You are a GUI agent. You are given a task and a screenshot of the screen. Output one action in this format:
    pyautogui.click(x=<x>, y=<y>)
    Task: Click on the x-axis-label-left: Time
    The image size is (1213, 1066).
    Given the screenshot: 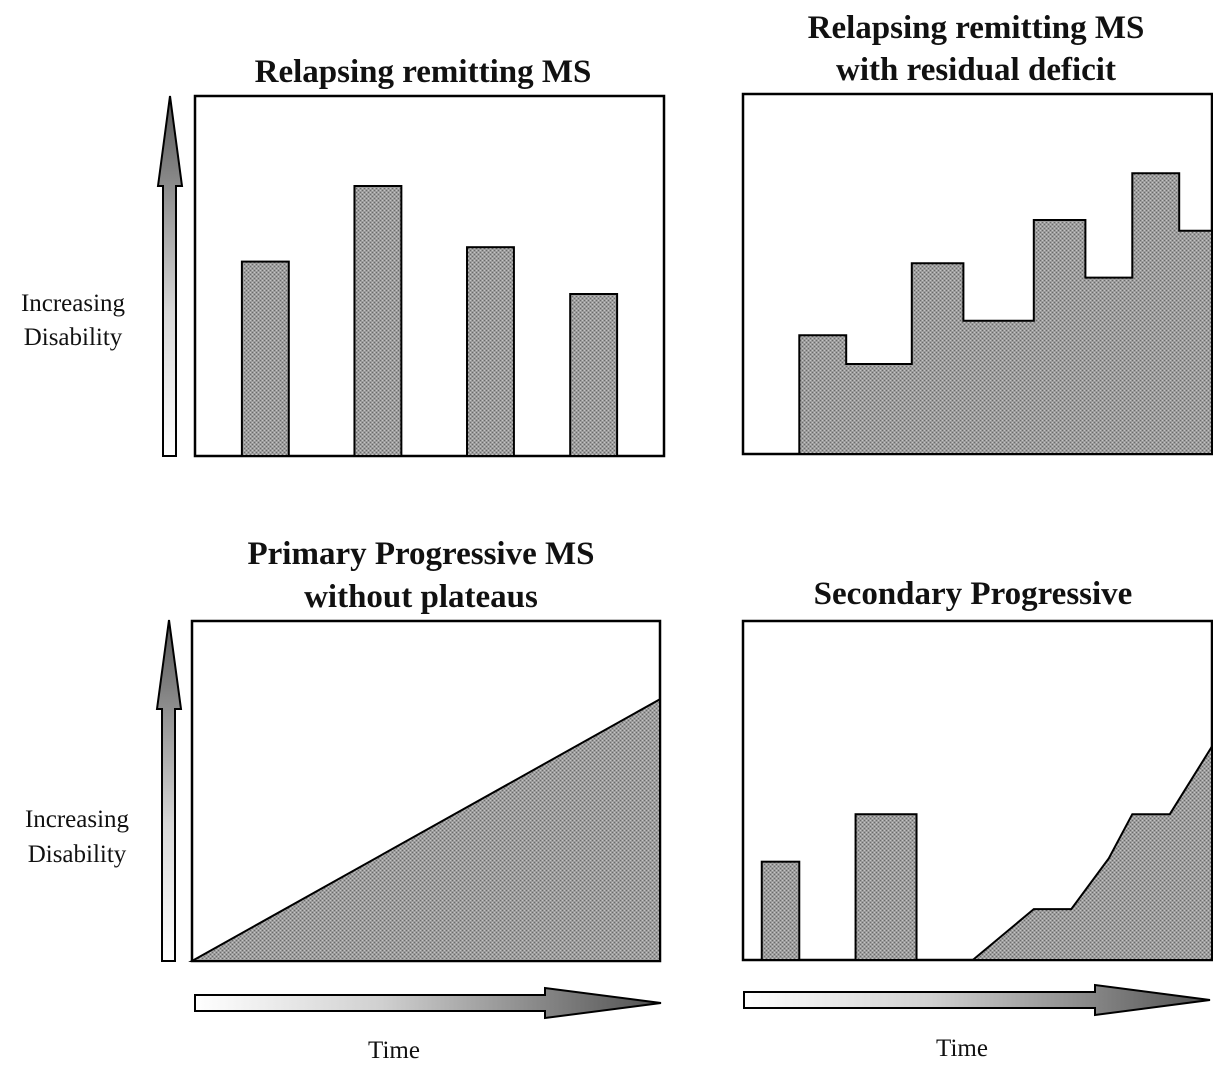 What is the action you would take?
    pyautogui.click(x=394, y=1050)
    